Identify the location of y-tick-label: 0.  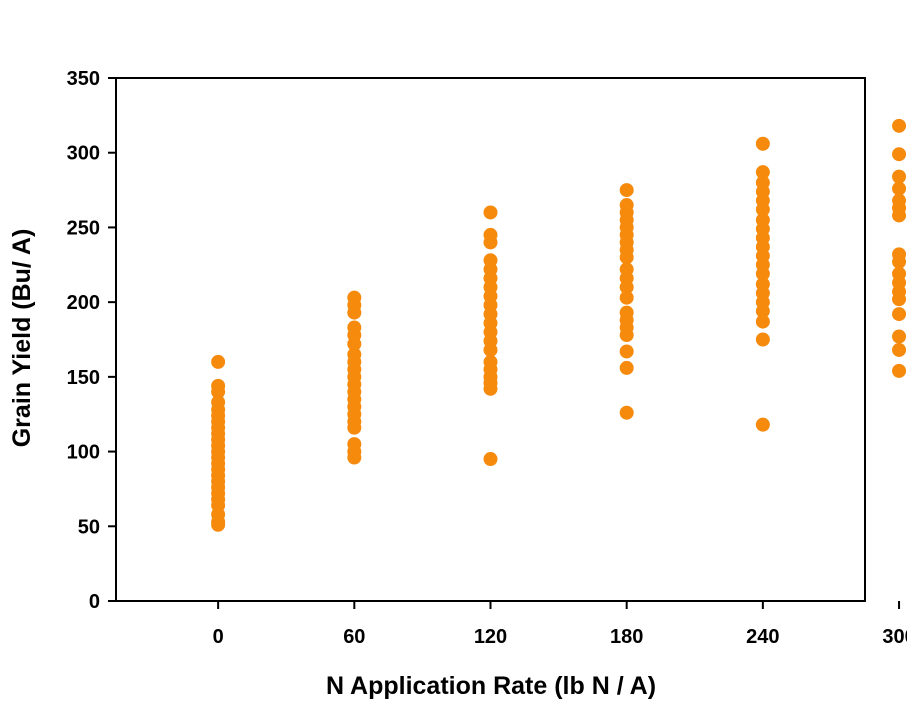
(94, 602).